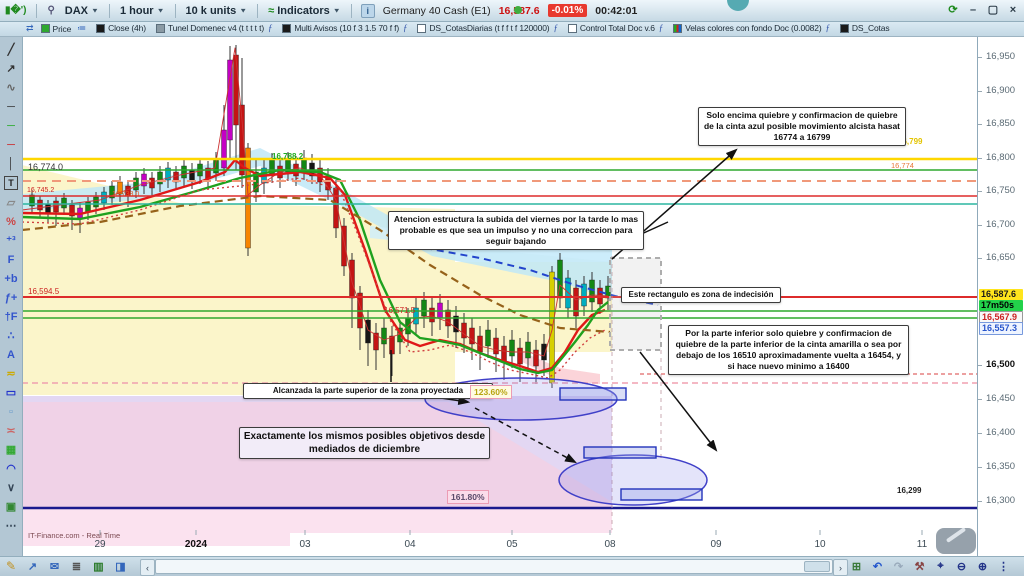  What do you see at coordinates (98, 566) in the screenshot?
I see `compare-icon: ▥` at bounding box center [98, 566].